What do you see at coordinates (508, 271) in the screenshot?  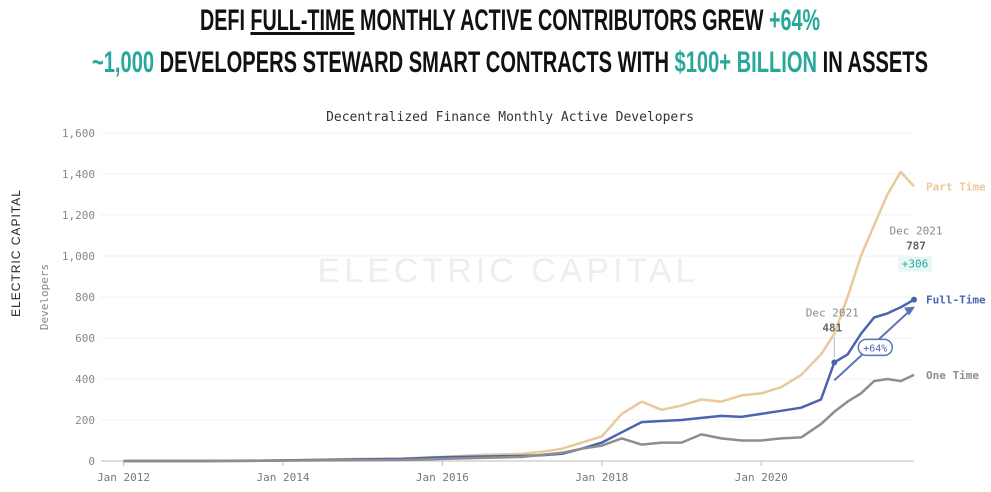 I see `watermark: ELECTRIC CAPITAL` at bounding box center [508, 271].